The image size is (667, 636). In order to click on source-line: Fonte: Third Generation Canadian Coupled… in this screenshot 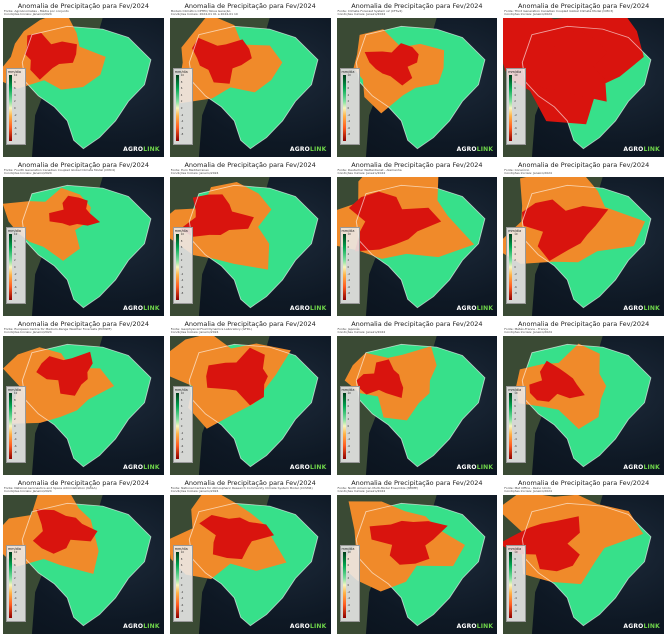, I will do `click(559, 11)`.